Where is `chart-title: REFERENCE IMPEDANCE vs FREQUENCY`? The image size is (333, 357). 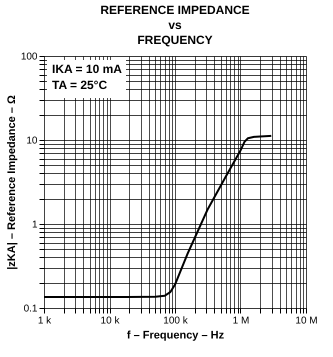 chart-title: REFERENCE IMPEDANCE vs FREQUENCY is located at coordinates (175, 25).